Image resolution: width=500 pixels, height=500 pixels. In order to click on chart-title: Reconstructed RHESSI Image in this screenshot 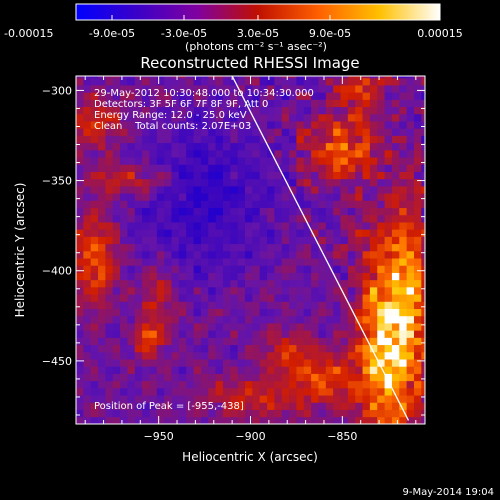, I will do `click(249, 63)`.